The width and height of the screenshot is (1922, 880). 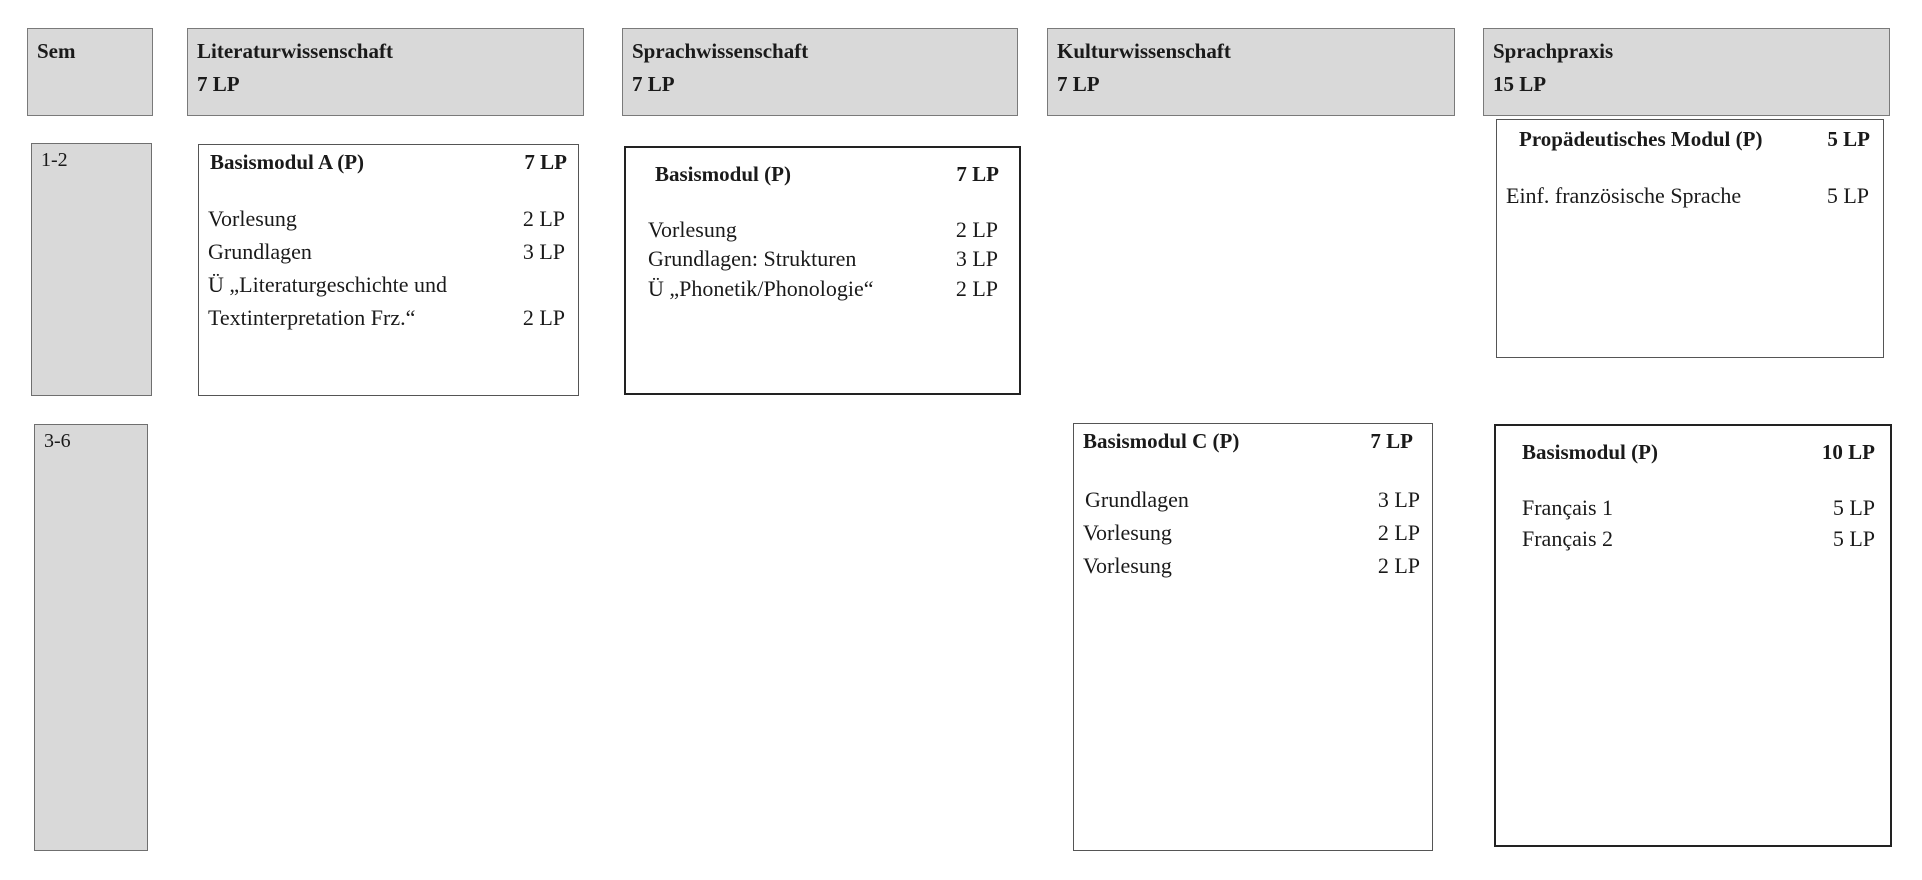 I want to click on semester-3-6: 3-6, so click(x=91, y=637).